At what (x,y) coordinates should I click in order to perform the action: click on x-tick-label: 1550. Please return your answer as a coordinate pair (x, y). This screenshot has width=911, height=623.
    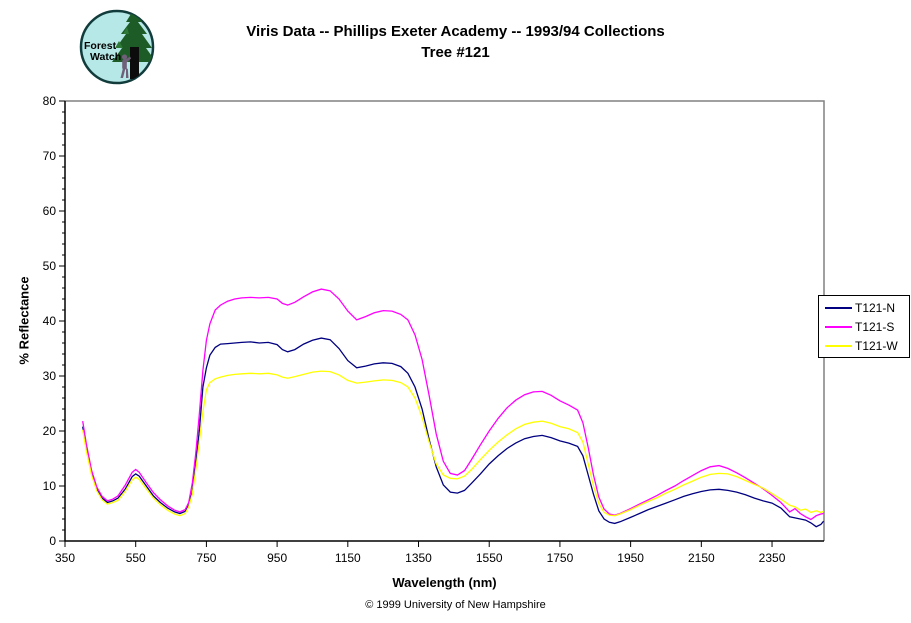
    Looking at the image, I should click on (489, 558).